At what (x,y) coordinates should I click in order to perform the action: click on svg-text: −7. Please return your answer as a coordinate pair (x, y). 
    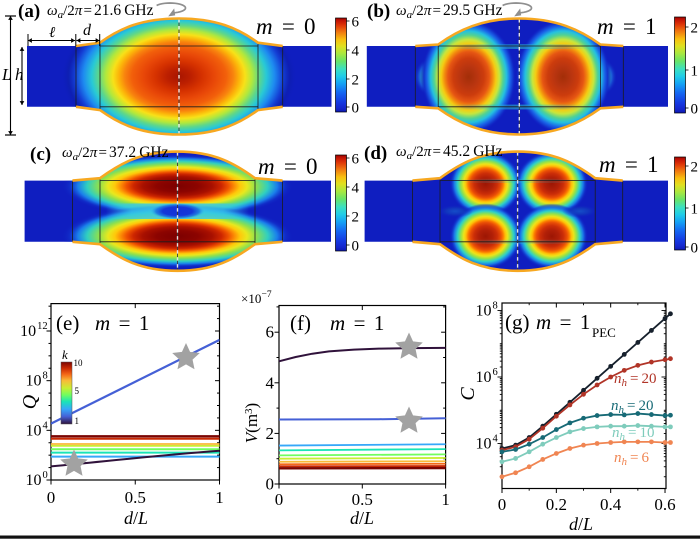
    Looking at the image, I should click on (267, 295).